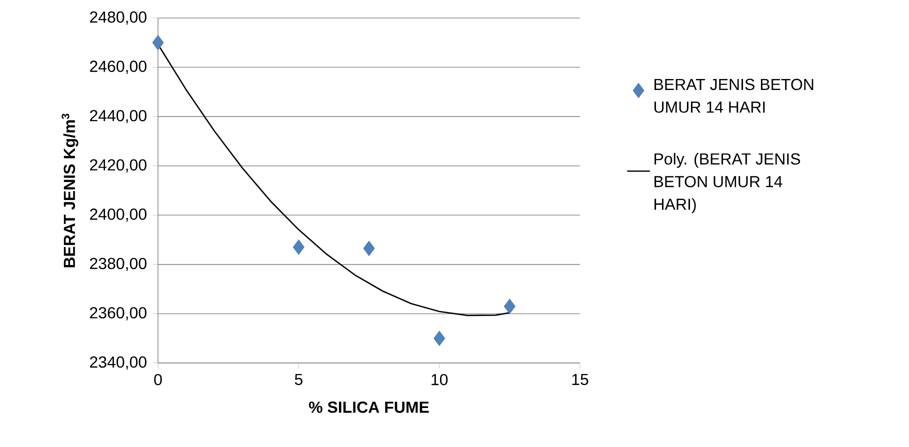 The image size is (909, 447). Describe the element at coordinates (118, 265) in the screenshot. I see `y-tick-label: 2380,00` at that location.